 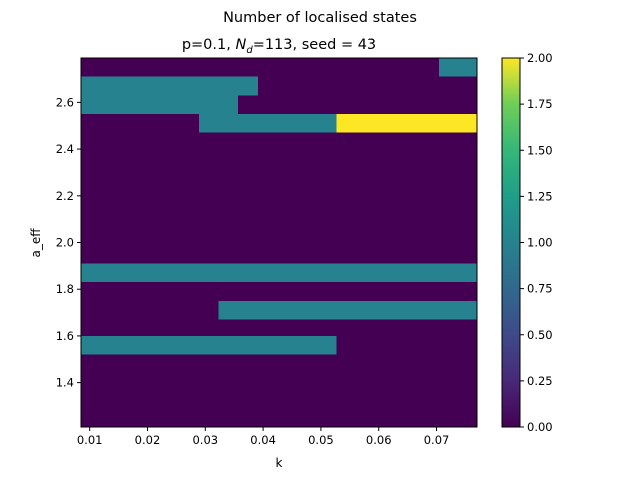 What do you see at coordinates (321, 440) in the screenshot?
I see `x-tick-label: 0.05` at bounding box center [321, 440].